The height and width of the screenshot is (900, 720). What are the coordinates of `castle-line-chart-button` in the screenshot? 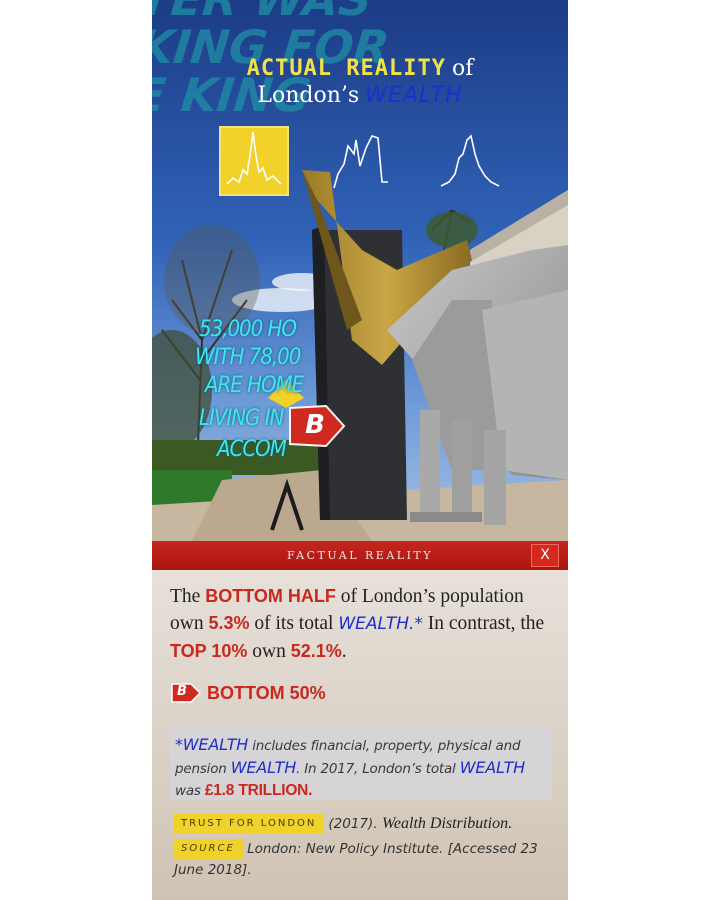 It's located at (361, 161).